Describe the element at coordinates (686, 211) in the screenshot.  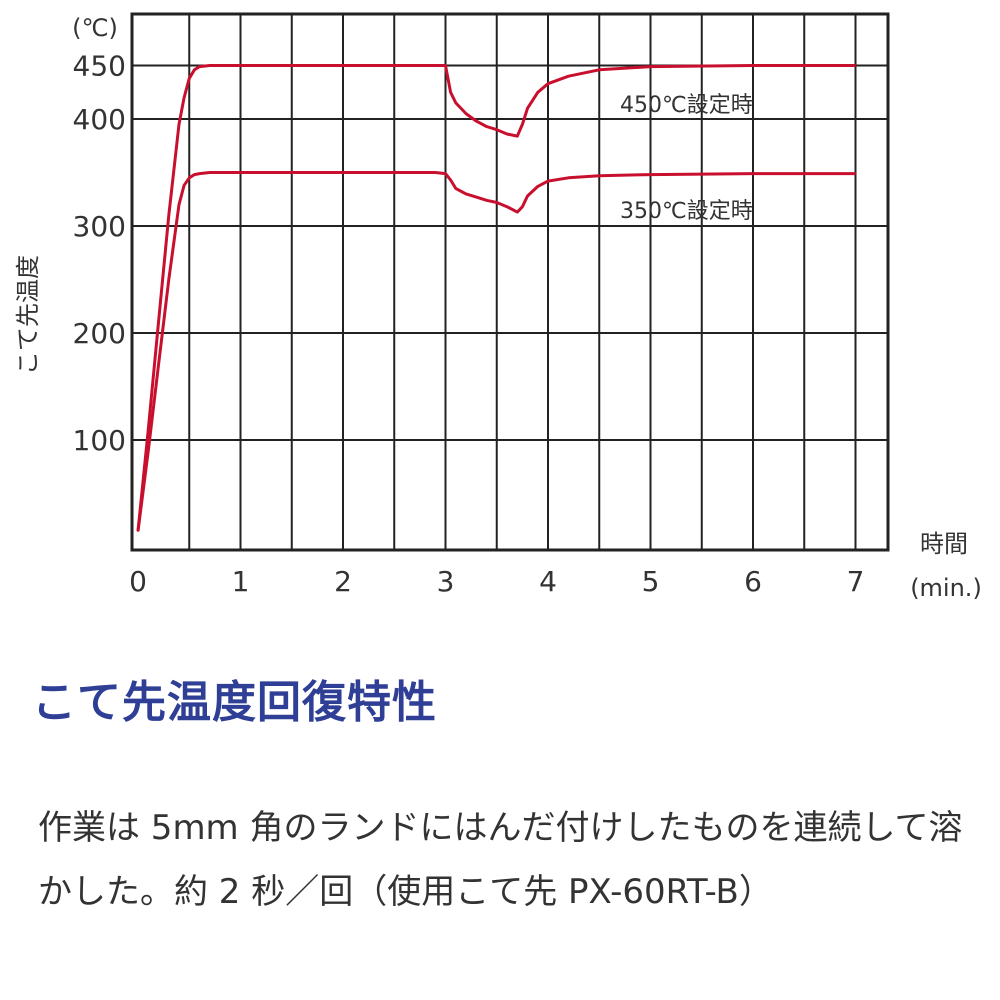
I see `series-label-2: 350℃設定時` at that location.